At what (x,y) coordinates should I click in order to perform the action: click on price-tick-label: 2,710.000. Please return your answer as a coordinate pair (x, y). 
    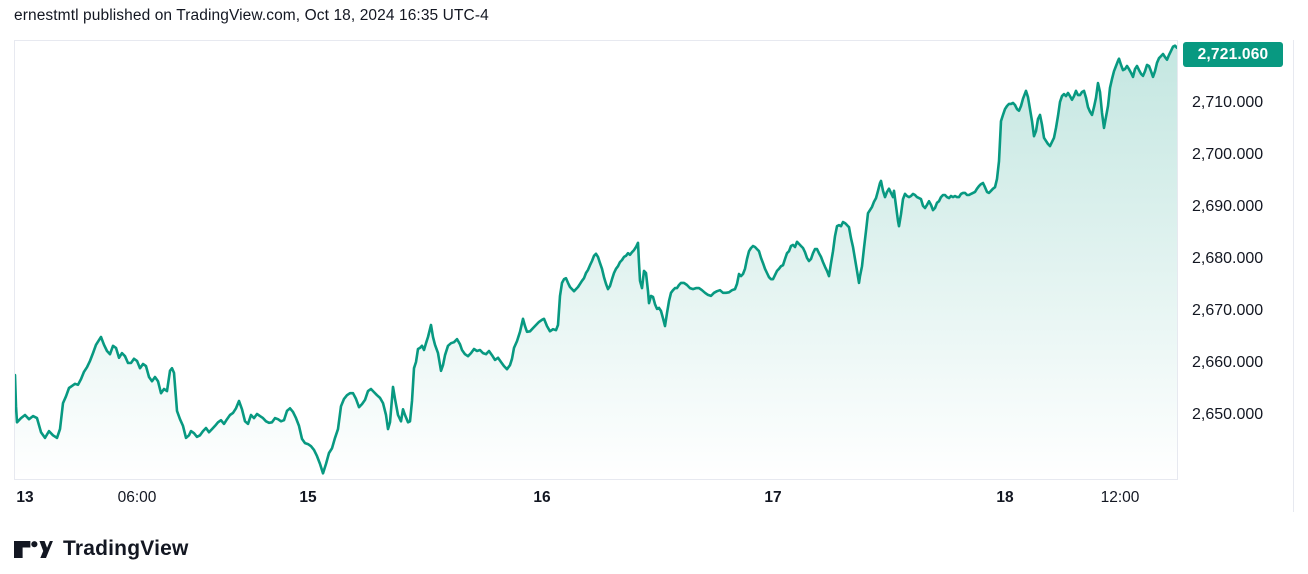
    Looking at the image, I should click on (1228, 102).